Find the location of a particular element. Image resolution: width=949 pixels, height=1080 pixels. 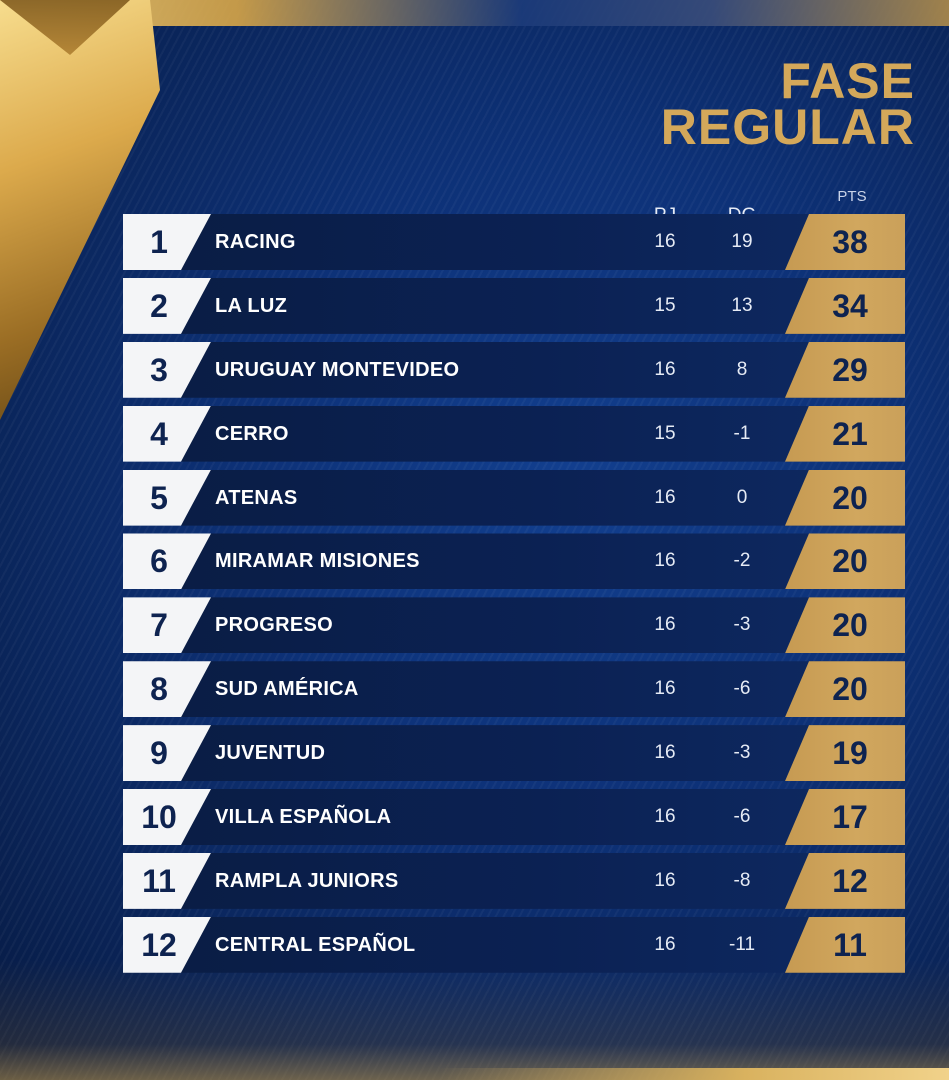

points-value: 19 is located at coordinates (850, 753).